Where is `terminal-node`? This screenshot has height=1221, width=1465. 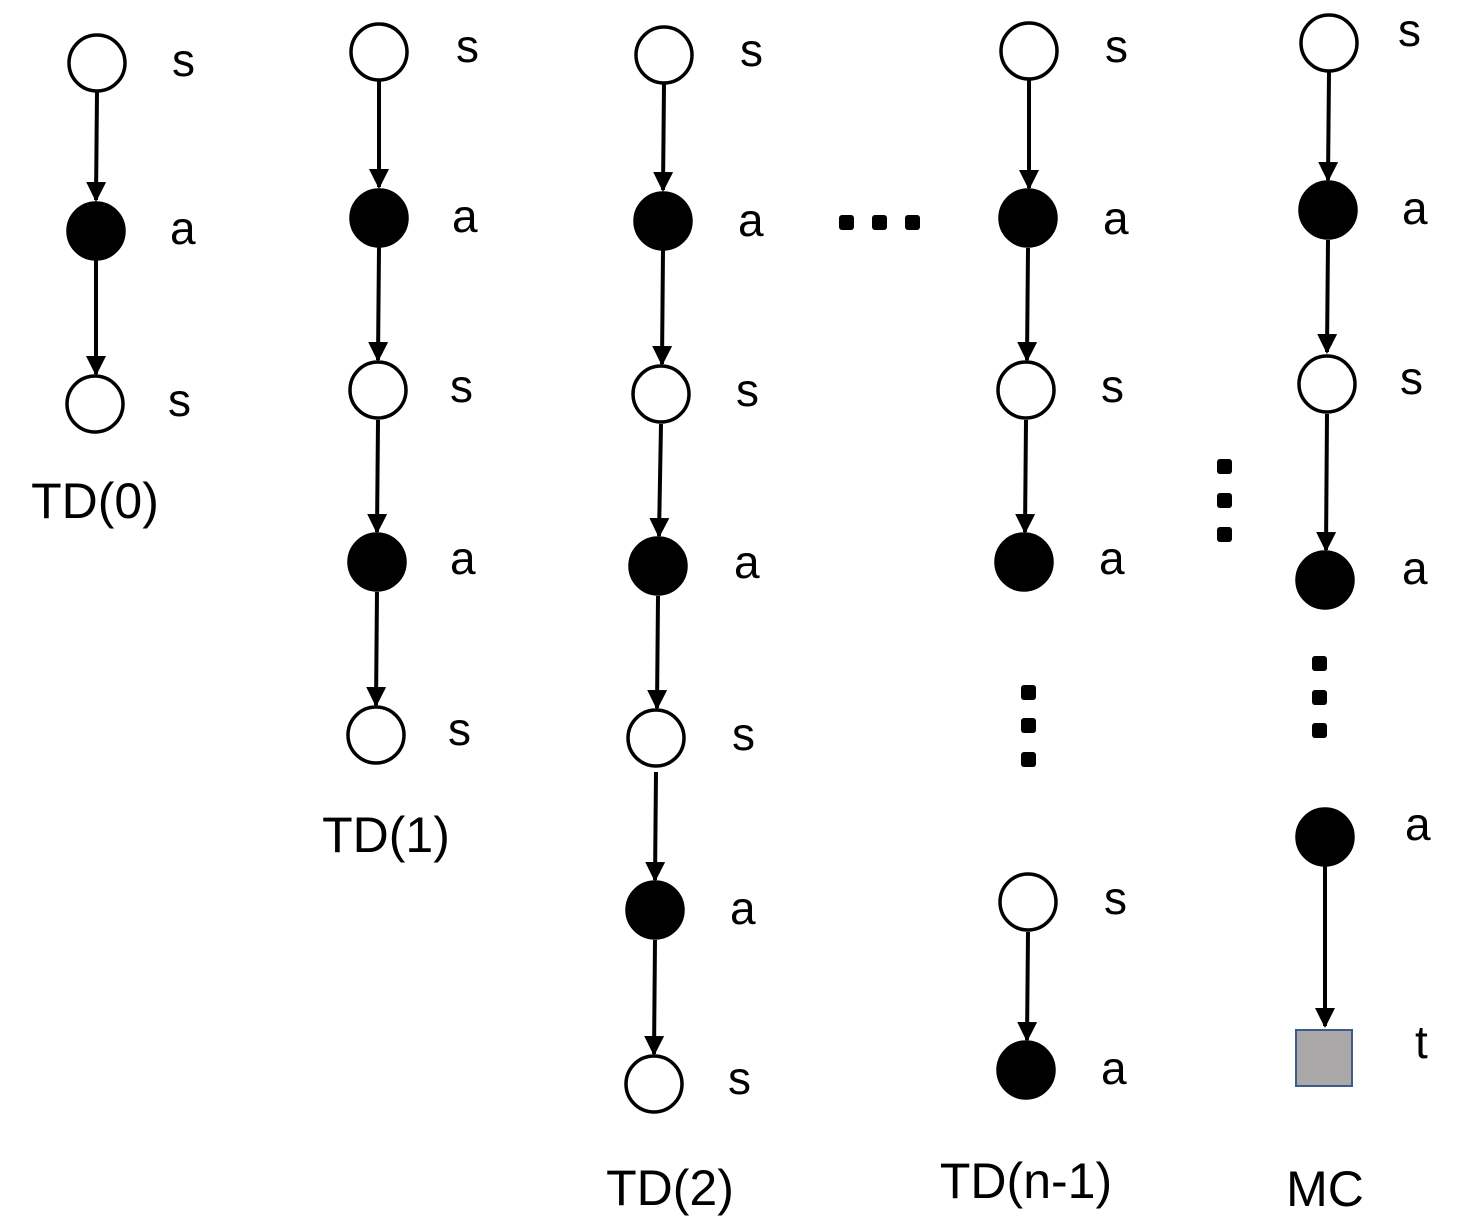
terminal-node is located at coordinates (1324, 1058).